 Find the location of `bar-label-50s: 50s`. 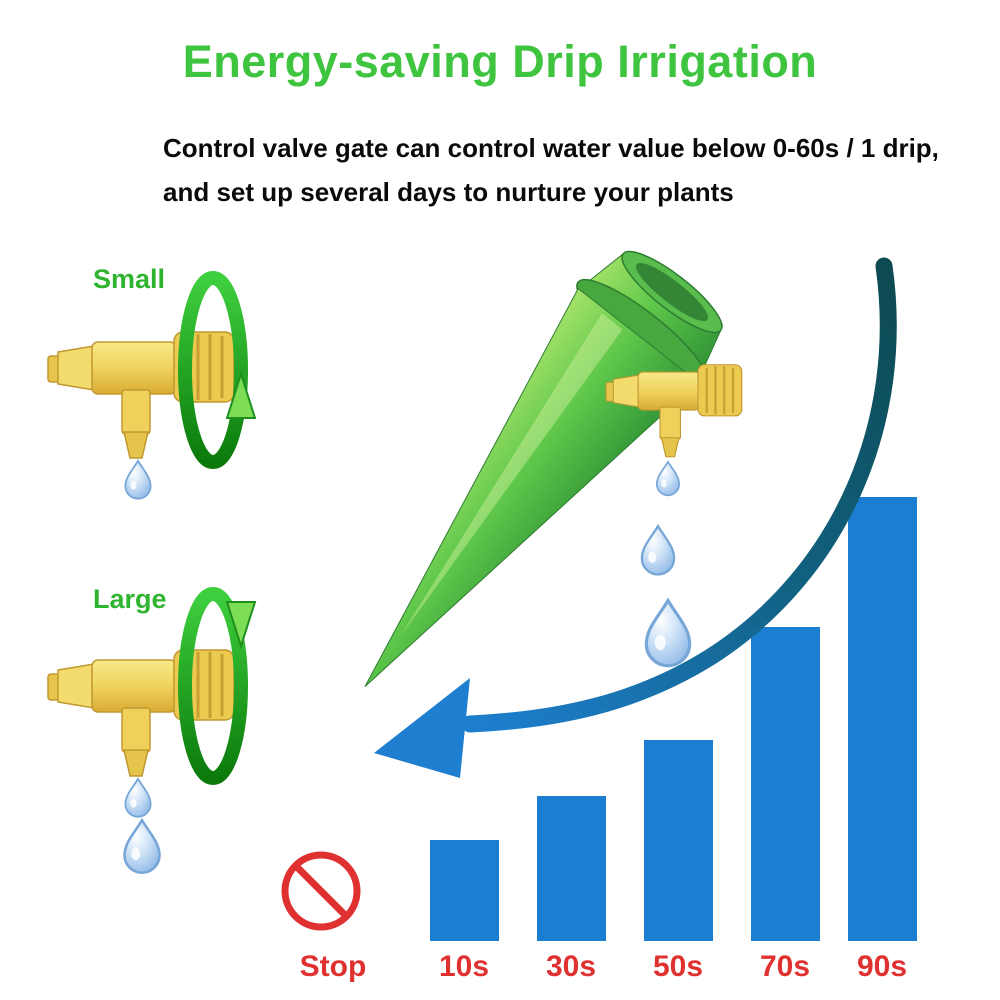

bar-label-50s: 50s is located at coordinates (678, 966).